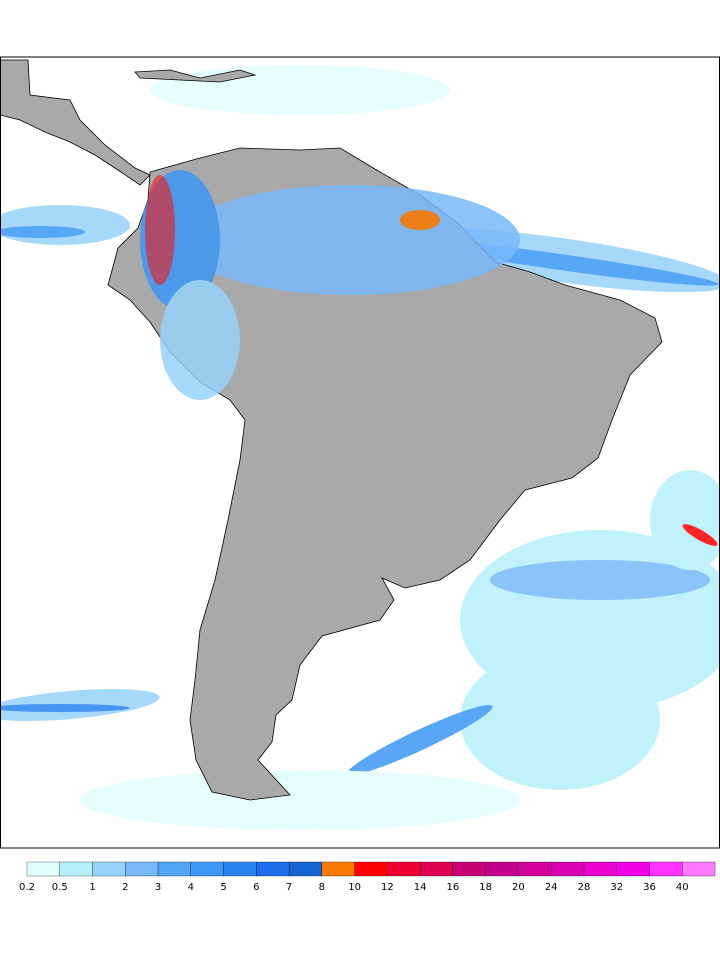 The height and width of the screenshot is (960, 720). Describe the element at coordinates (289, 887) in the screenshot. I see `colorbar-label: 7` at that location.